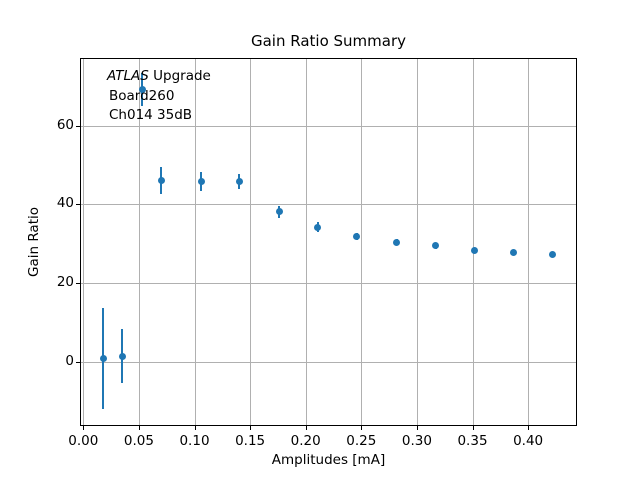  What do you see at coordinates (83, 441) in the screenshot?
I see `x-tick-label: 0.00` at bounding box center [83, 441].